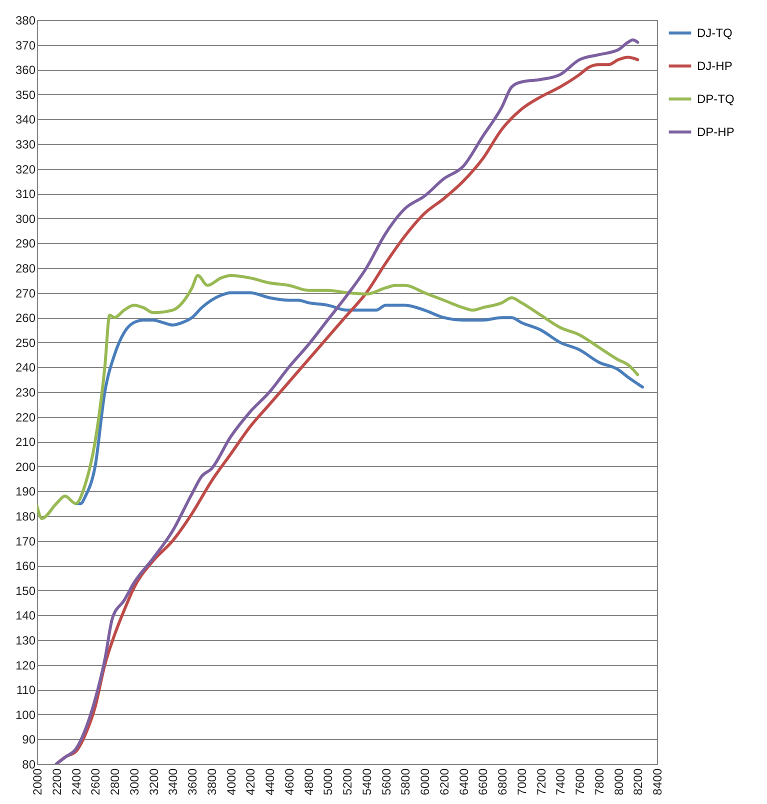 The image size is (767, 804). What do you see at coordinates (309, 782) in the screenshot?
I see `x-tick-label: 4800` at bounding box center [309, 782].